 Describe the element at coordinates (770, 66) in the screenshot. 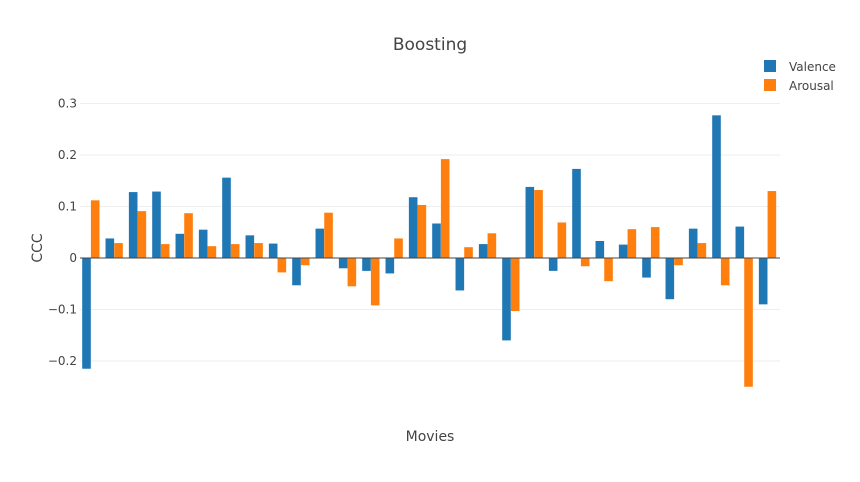

I see `legend-swatch-valence` at that location.